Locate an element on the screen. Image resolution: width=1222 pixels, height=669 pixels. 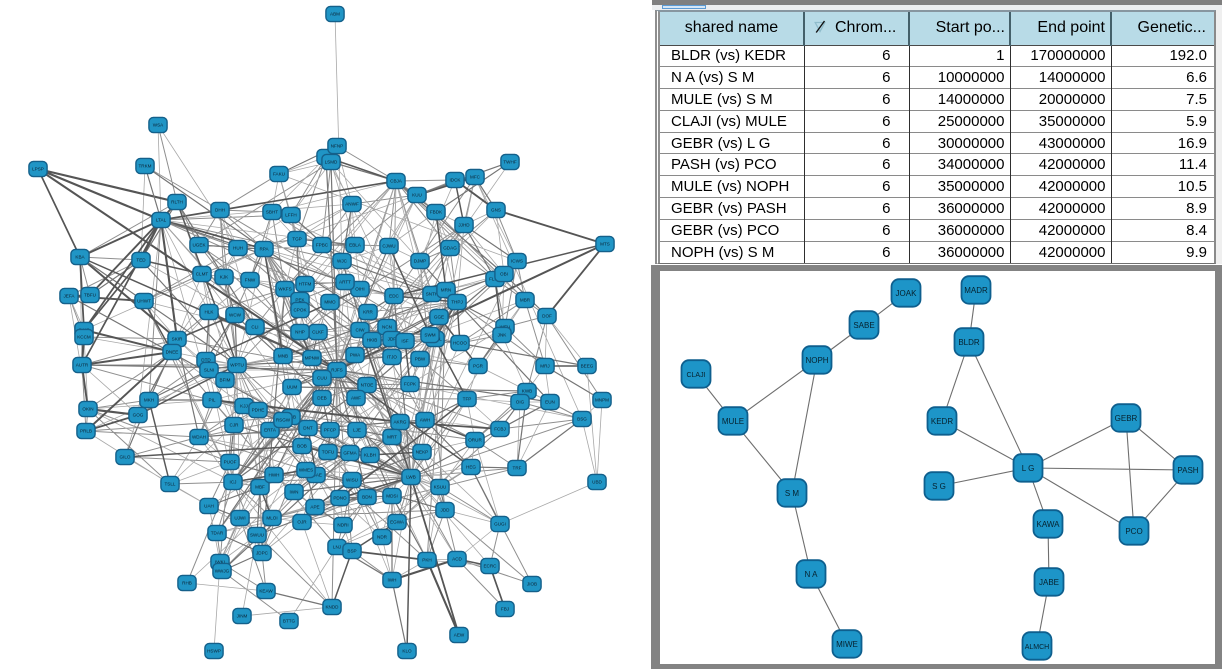
svg-text: TDAR is located at coordinates (217, 533).